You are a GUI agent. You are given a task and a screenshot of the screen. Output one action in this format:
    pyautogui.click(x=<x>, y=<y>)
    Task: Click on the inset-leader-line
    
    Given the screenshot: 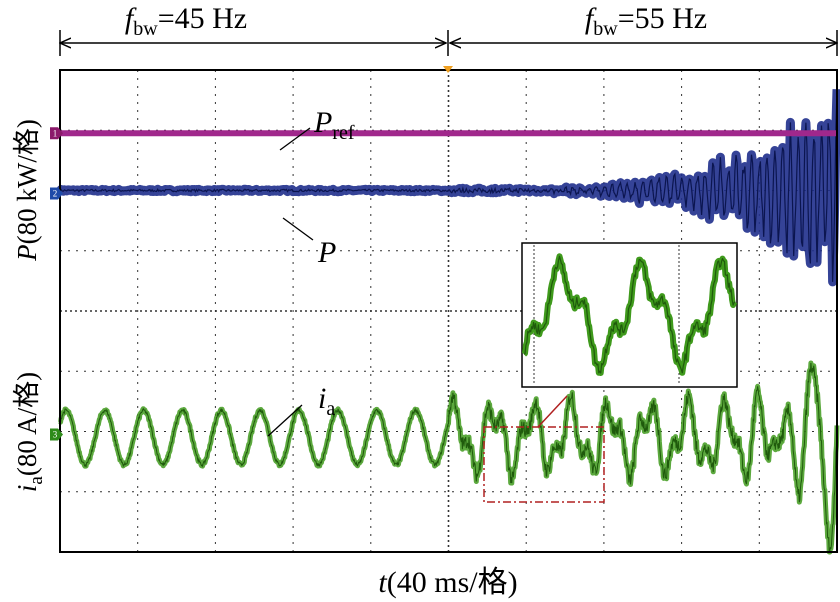 What is the action you would take?
    pyautogui.click(x=552, y=411)
    